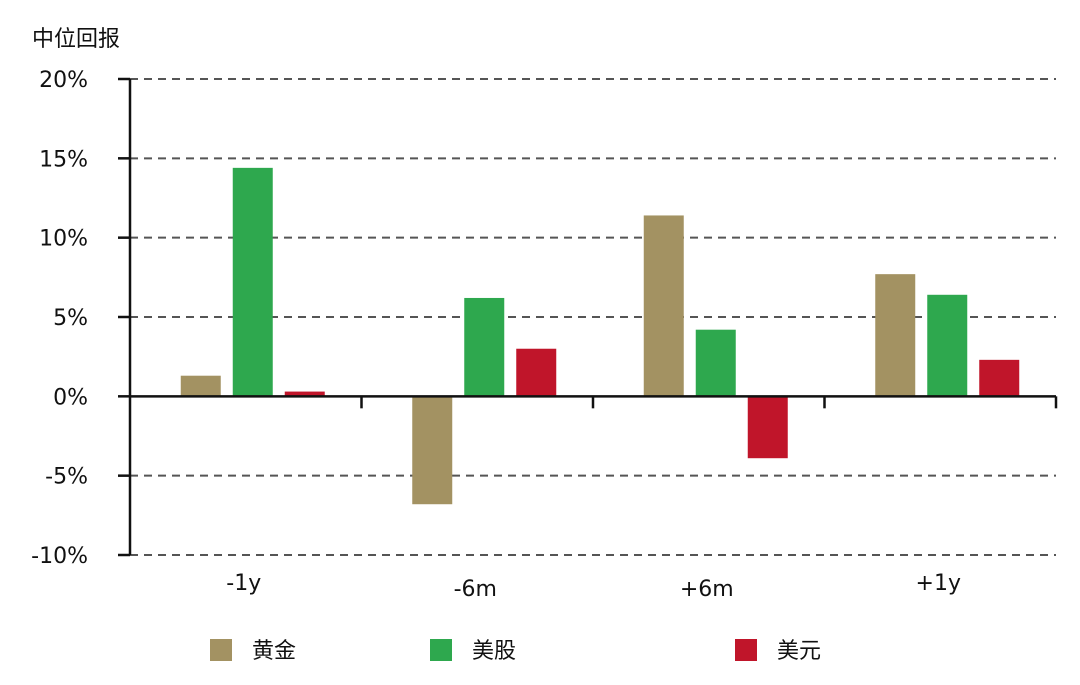  Describe the element at coordinates (484, 347) in the screenshot. I see `bar-2--6m` at that location.